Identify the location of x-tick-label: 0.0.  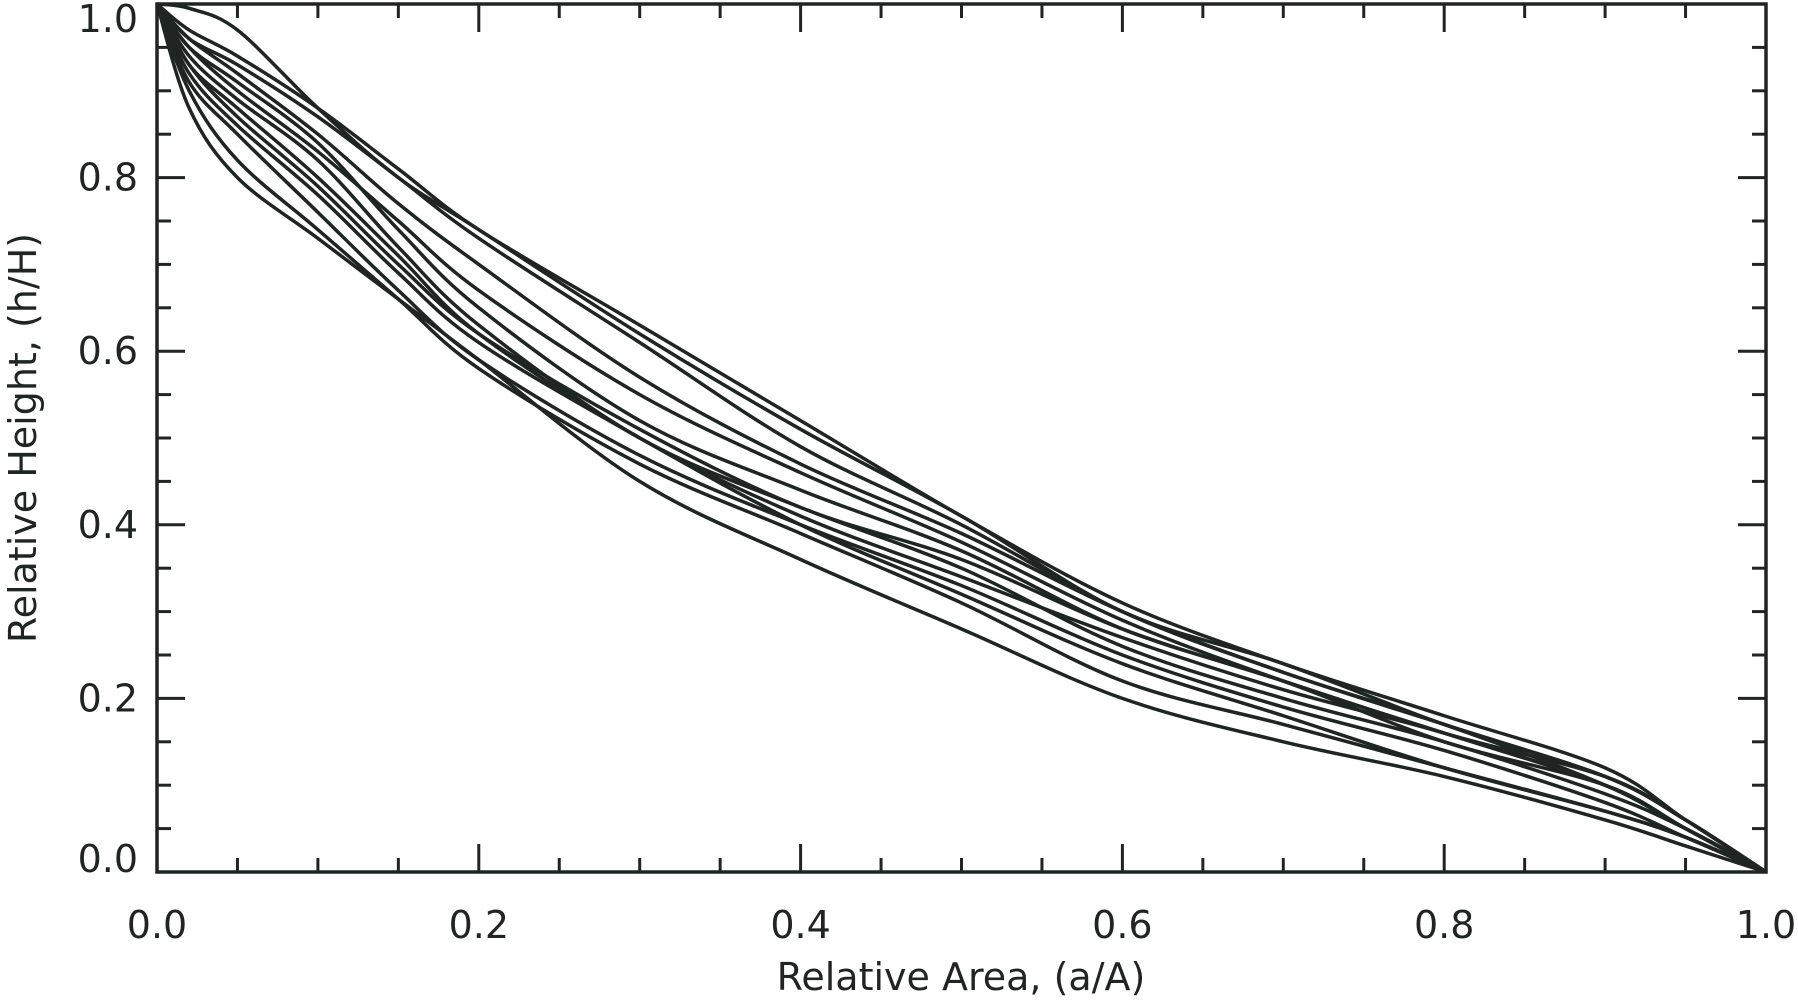
(157, 925).